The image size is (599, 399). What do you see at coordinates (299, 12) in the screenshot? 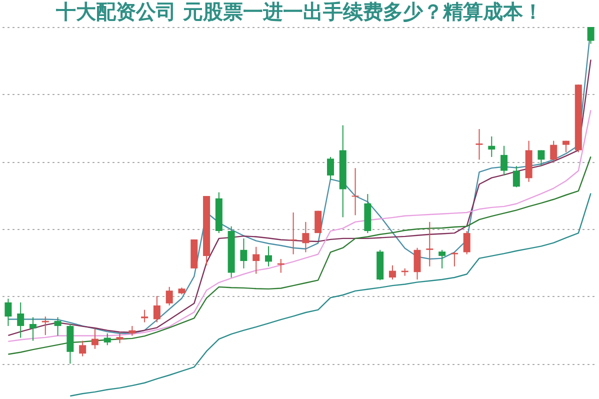
I see `chart-title: 十大配资公司 元股票一进一出手续费多少？精算成本！` at bounding box center [299, 12].